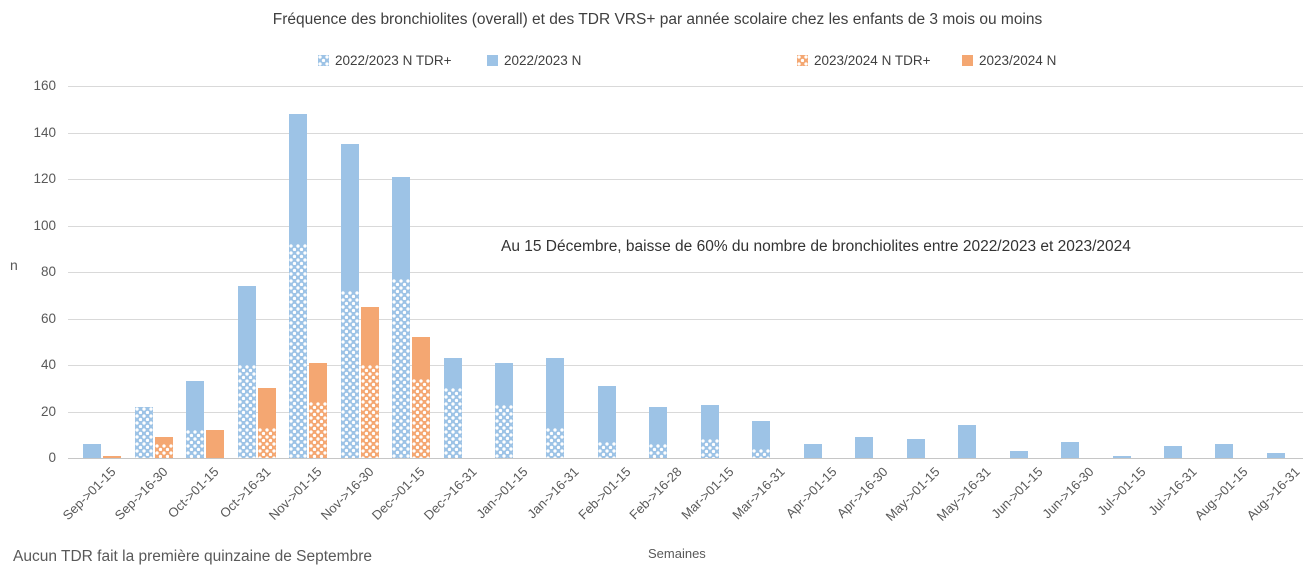 The image size is (1315, 580). I want to click on y-tick-label-40: 40, so click(48, 364).